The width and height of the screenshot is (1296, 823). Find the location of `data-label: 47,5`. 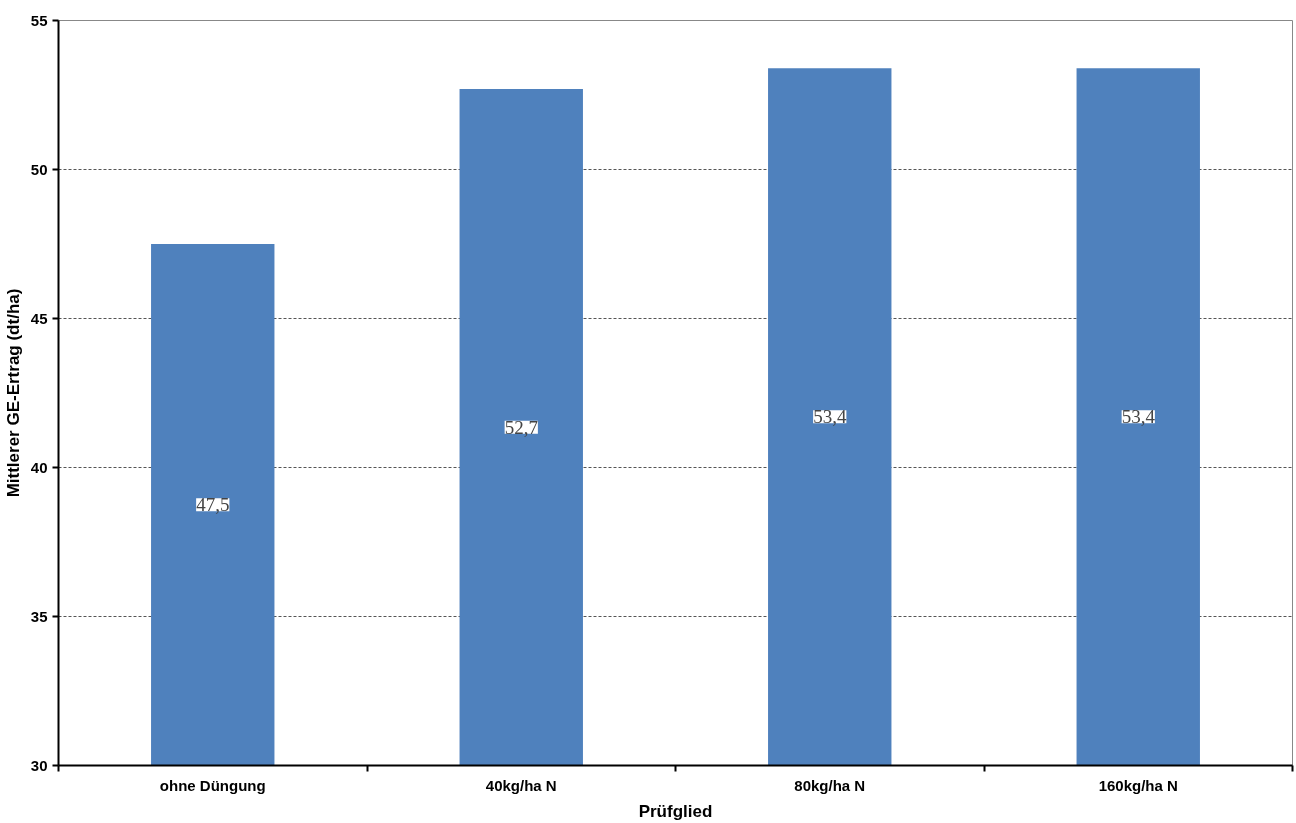

data-label: 47,5 is located at coordinates (213, 505).